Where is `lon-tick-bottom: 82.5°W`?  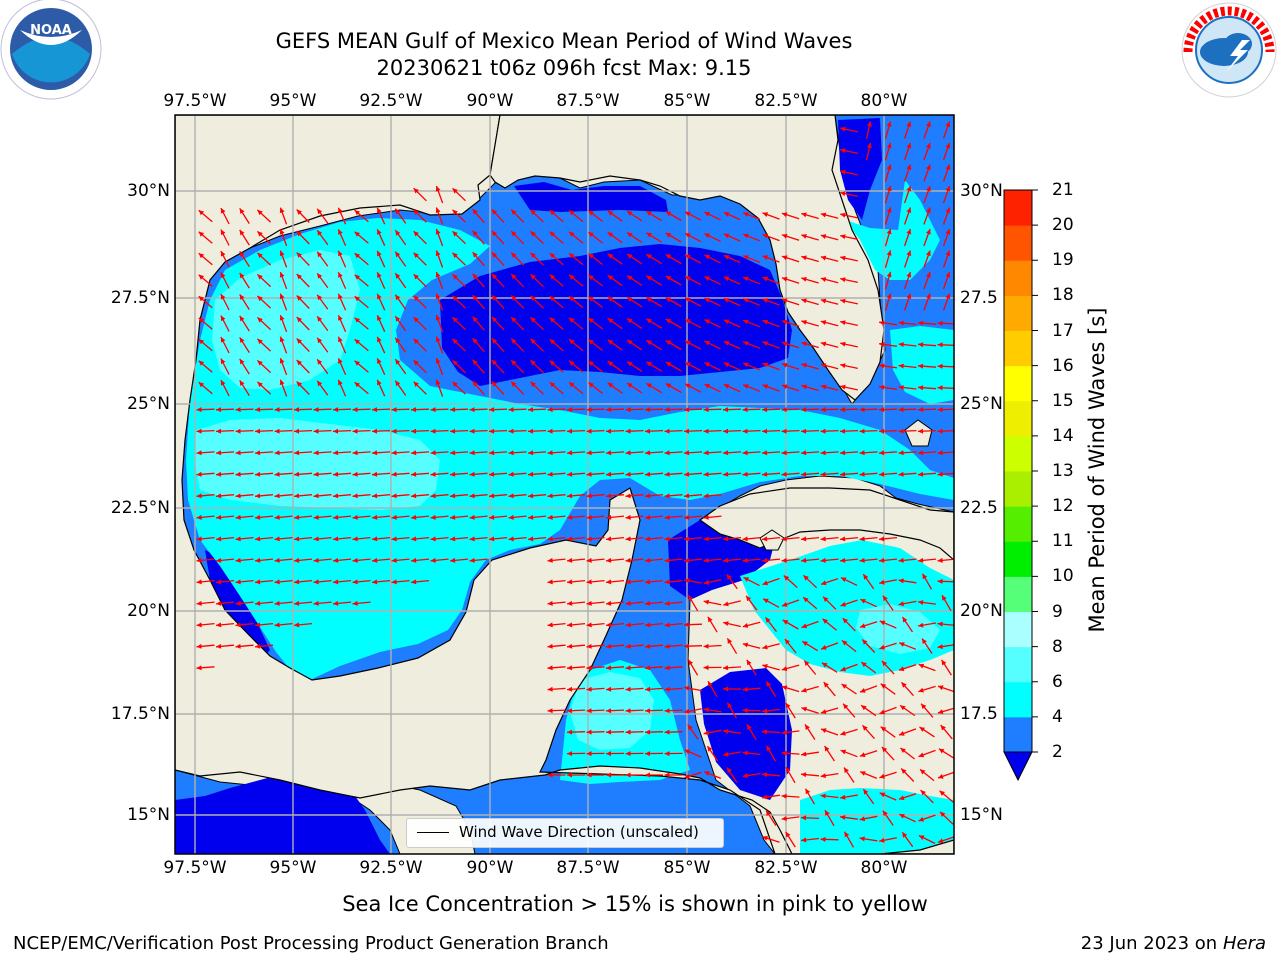
lon-tick-bottom: 82.5°W is located at coordinates (786, 868).